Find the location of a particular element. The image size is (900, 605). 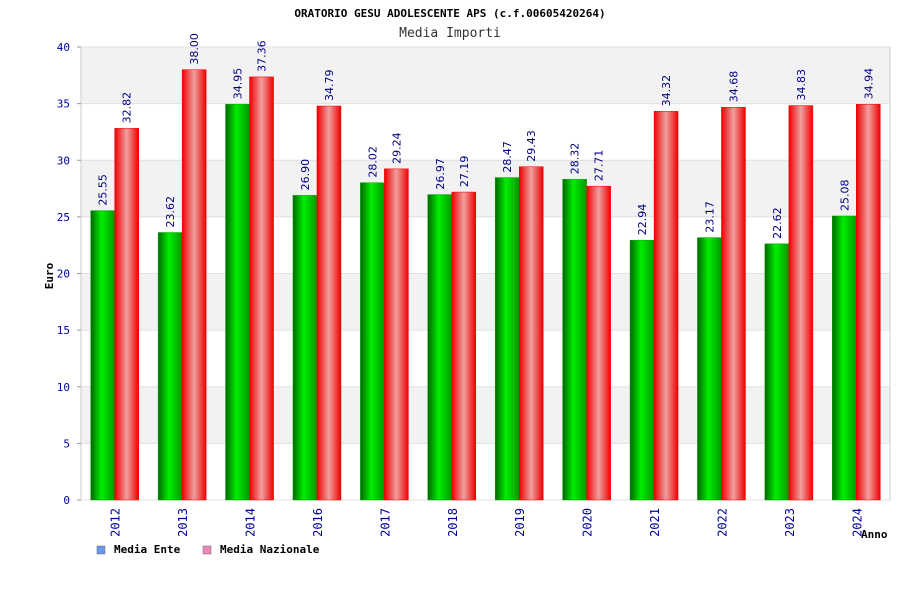

legend-swatch-media-nazionale is located at coordinates (207, 550).